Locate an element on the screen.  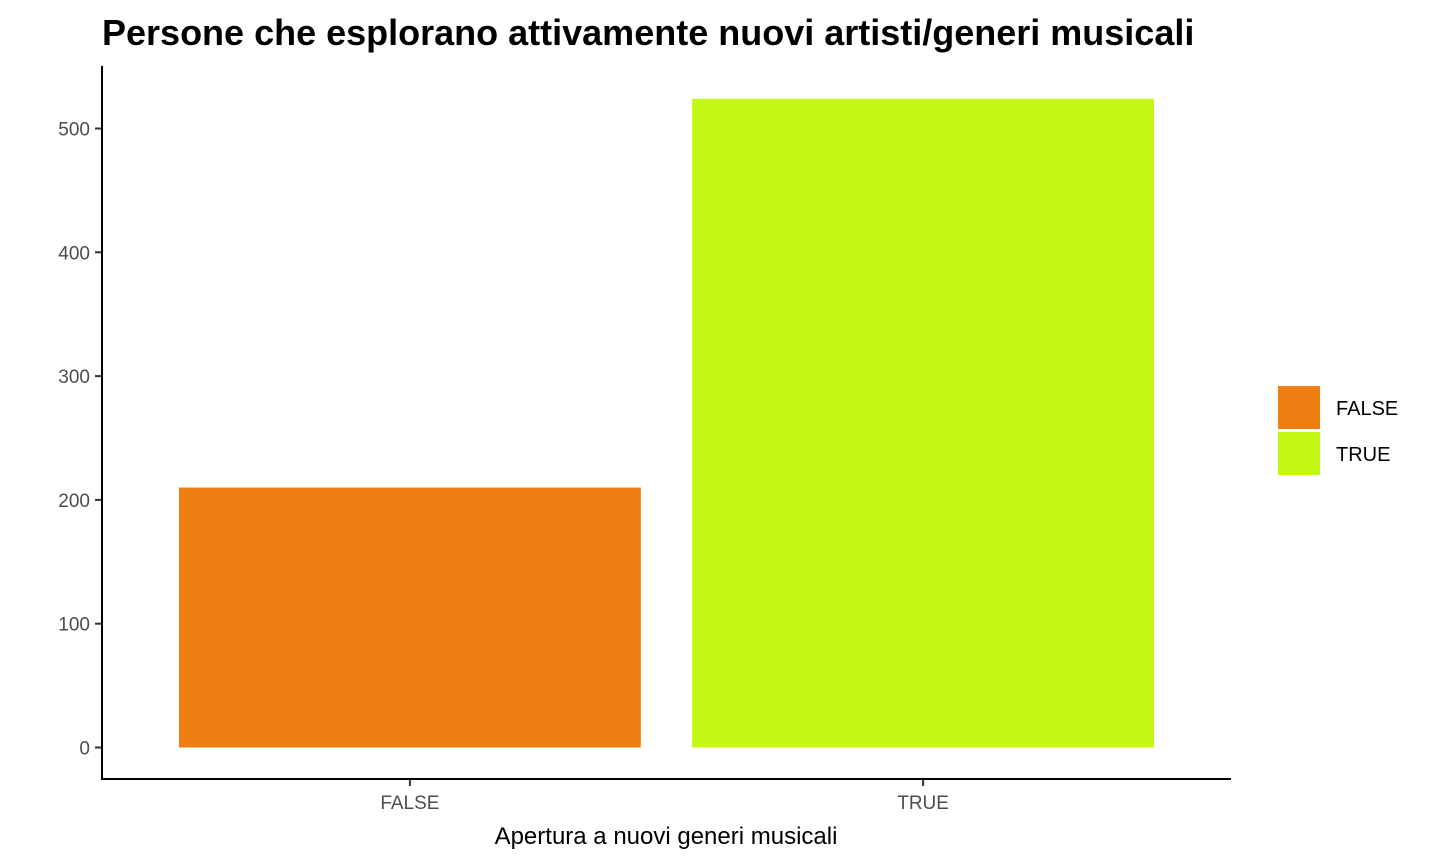
y-tick-label: 500 is located at coordinates (74, 130).